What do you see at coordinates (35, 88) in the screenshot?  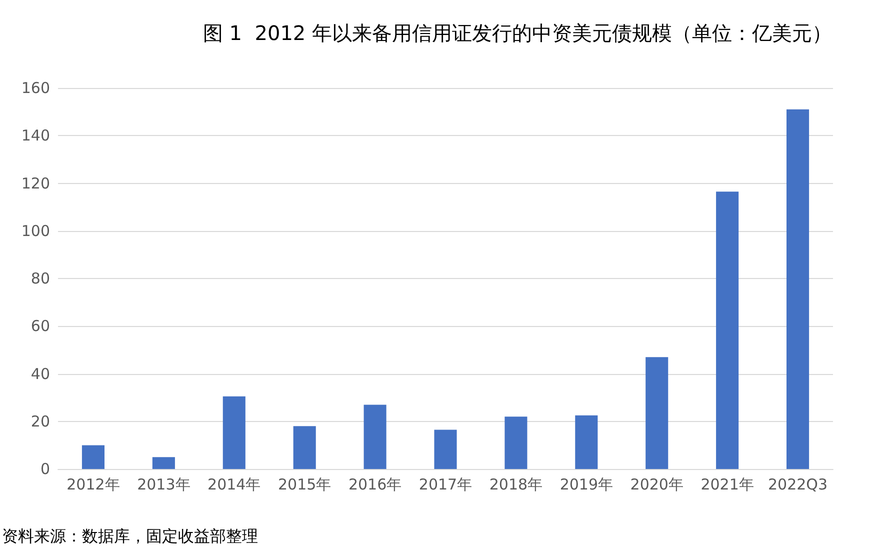 I see `y-tick-label: 160` at bounding box center [35, 88].